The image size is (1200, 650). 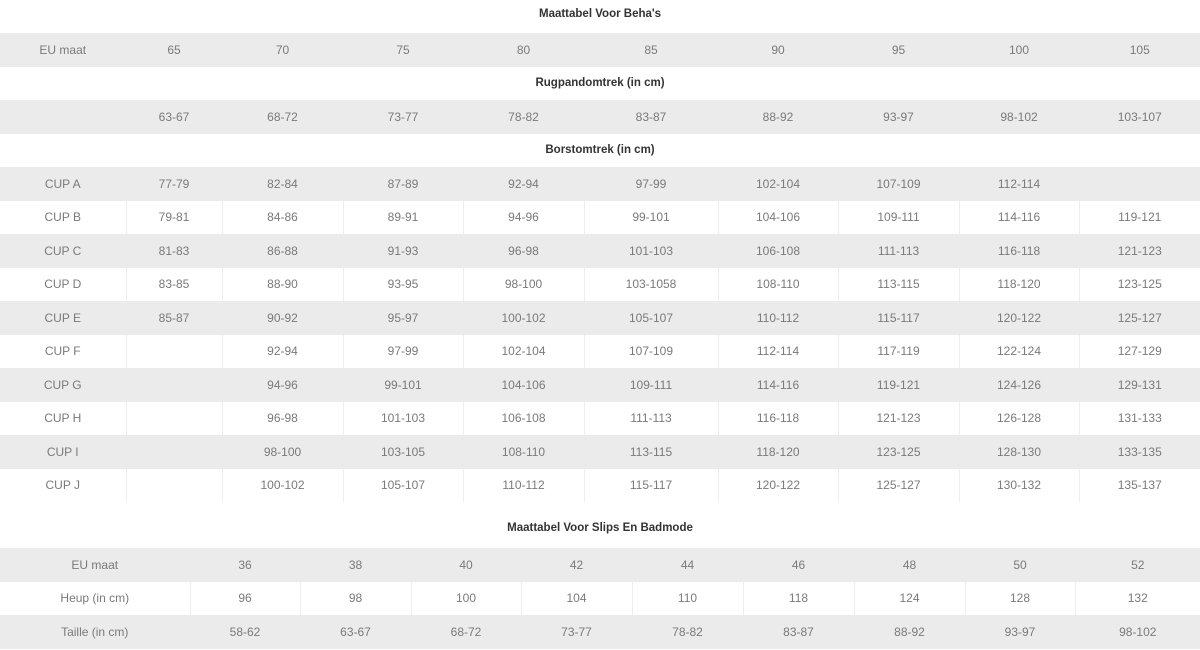 What do you see at coordinates (402, 251) in the screenshot?
I see `table-cell: 91-93` at bounding box center [402, 251].